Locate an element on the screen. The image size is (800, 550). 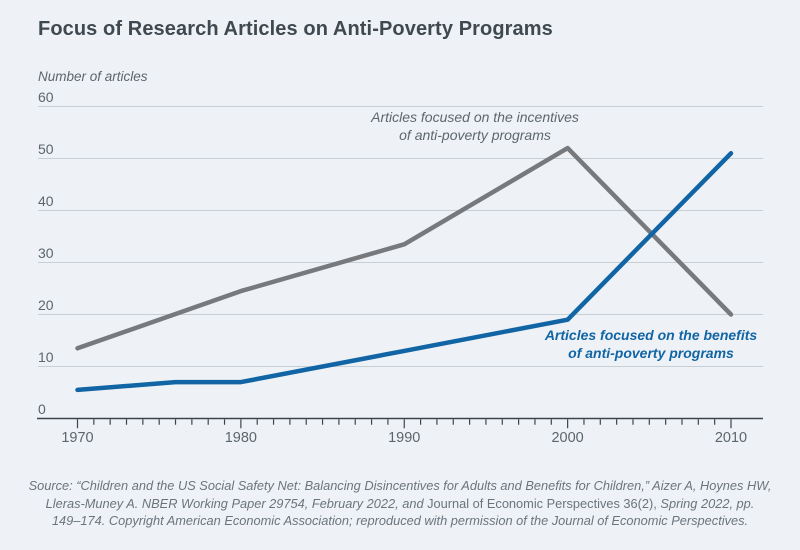
y-tick-label: 50 is located at coordinates (46, 148).